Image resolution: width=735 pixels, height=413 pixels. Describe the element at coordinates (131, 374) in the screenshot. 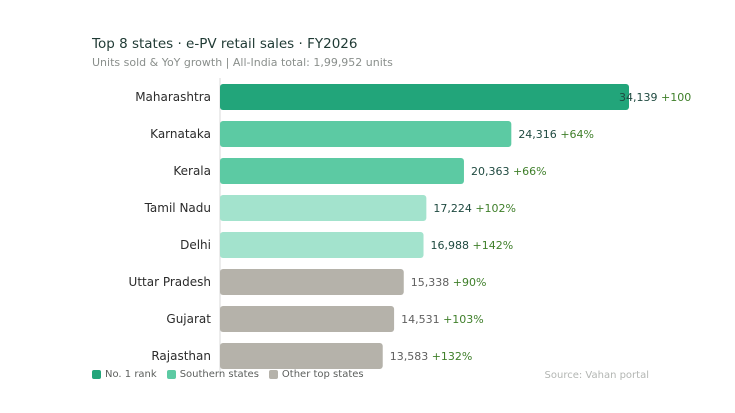

I see `legend-label-rank1: No. 1 rank` at that location.